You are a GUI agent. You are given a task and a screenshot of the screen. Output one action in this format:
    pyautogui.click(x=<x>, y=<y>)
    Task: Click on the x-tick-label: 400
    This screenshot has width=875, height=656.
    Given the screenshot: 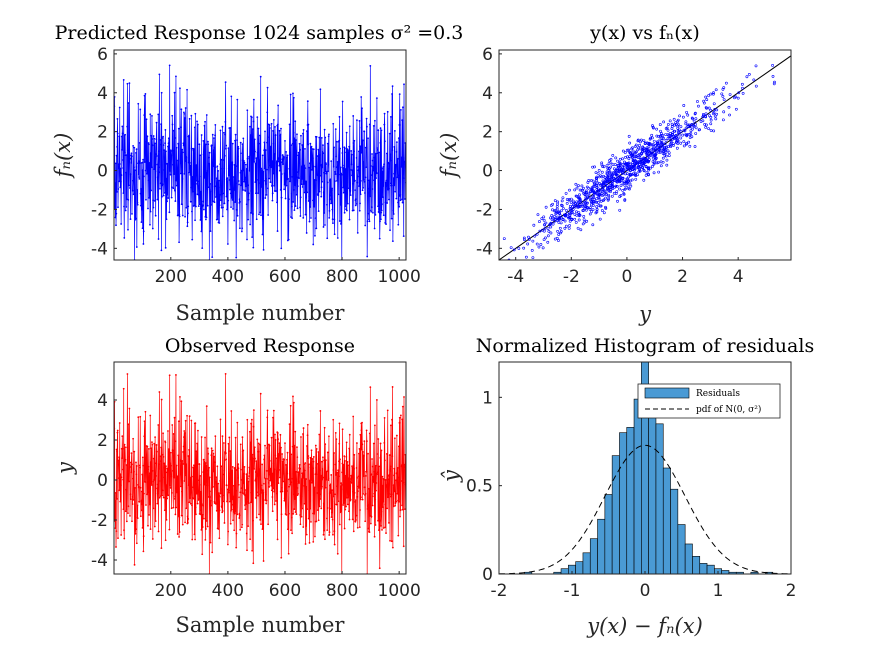 What is the action you would take?
    pyautogui.click(x=228, y=277)
    